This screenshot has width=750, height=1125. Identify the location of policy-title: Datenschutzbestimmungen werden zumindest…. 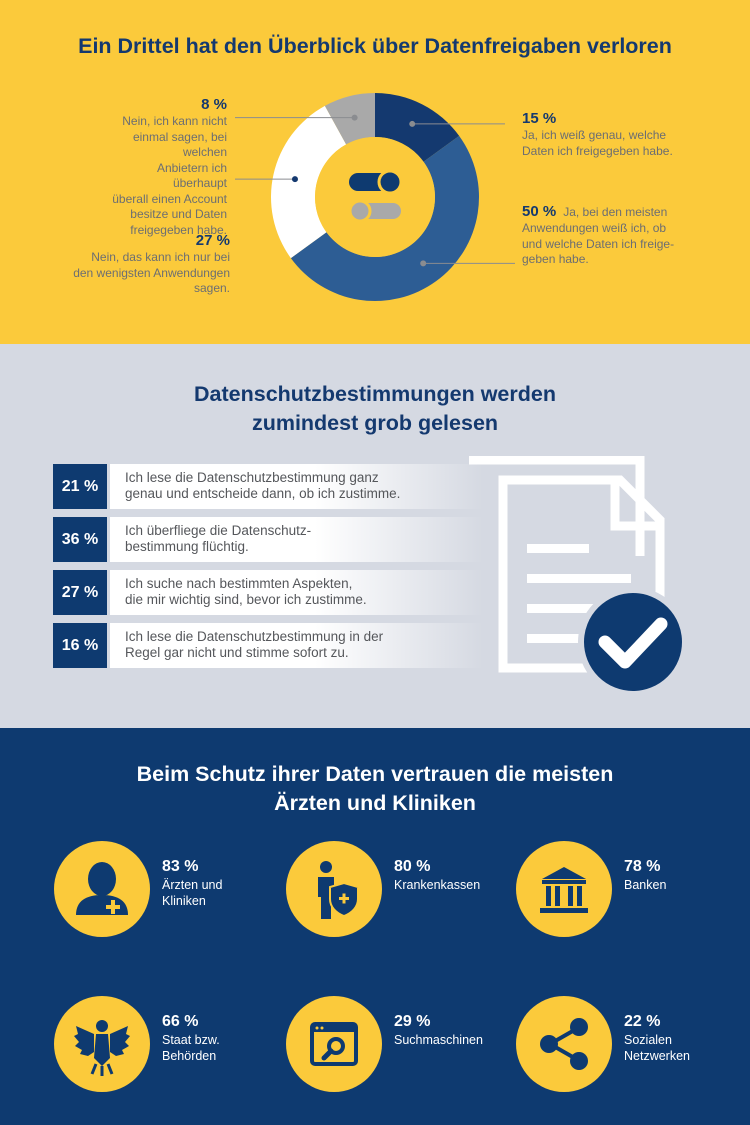
(375, 408).